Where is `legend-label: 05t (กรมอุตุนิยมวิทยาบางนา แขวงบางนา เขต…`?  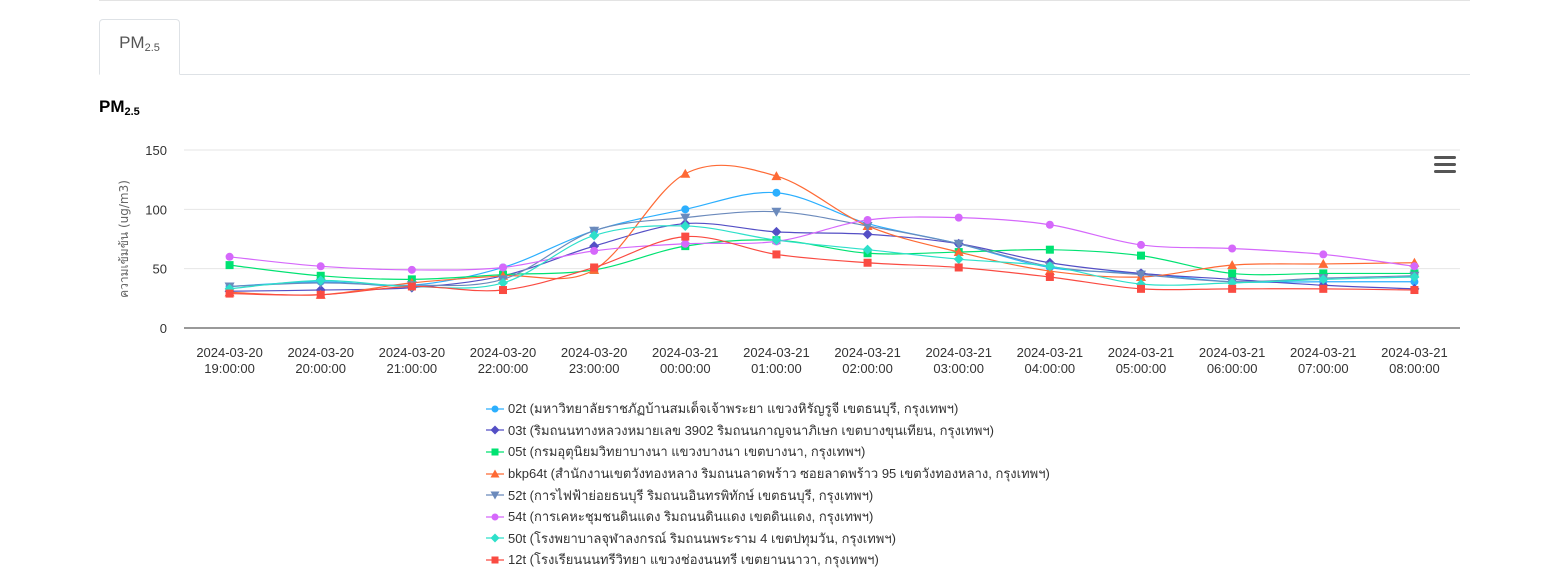 legend-label: 05t (กรมอุตุนิยมวิทยาบางนา แขวงบางนา เขต… is located at coordinates (687, 452).